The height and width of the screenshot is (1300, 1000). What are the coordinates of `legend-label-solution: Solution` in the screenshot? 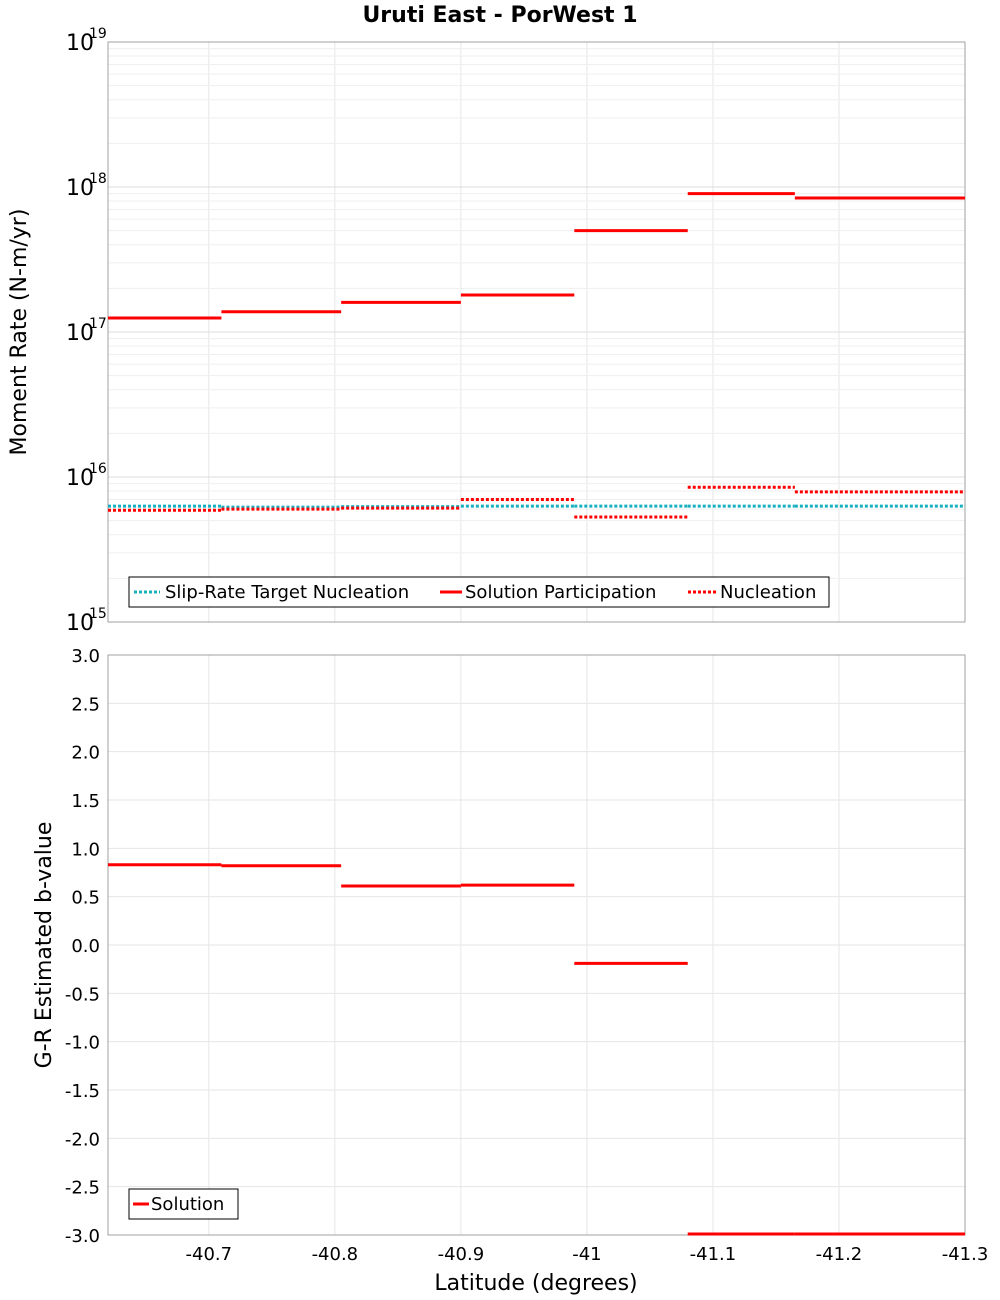 It's located at (187, 1204).